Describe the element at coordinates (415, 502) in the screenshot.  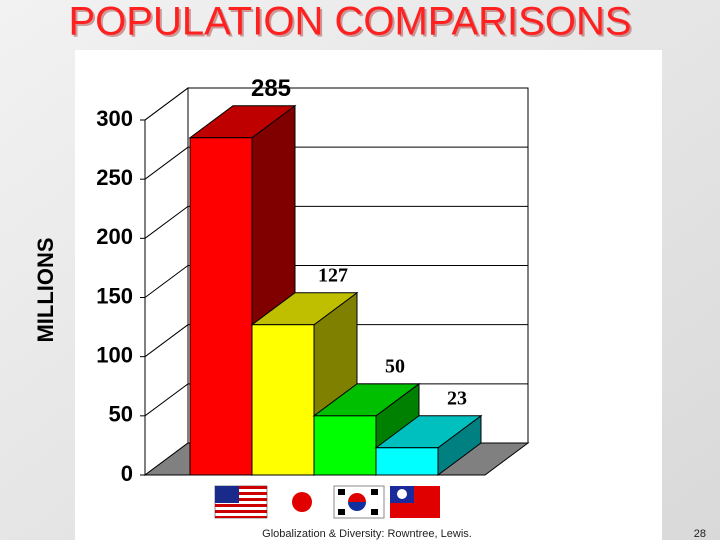
I see `flag-taiwan` at that location.